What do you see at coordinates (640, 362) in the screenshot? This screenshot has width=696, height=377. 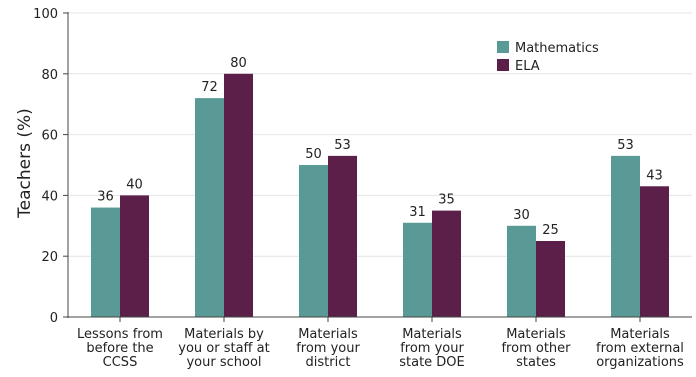 I see `x-category-label-line: organizations` at bounding box center [640, 362].